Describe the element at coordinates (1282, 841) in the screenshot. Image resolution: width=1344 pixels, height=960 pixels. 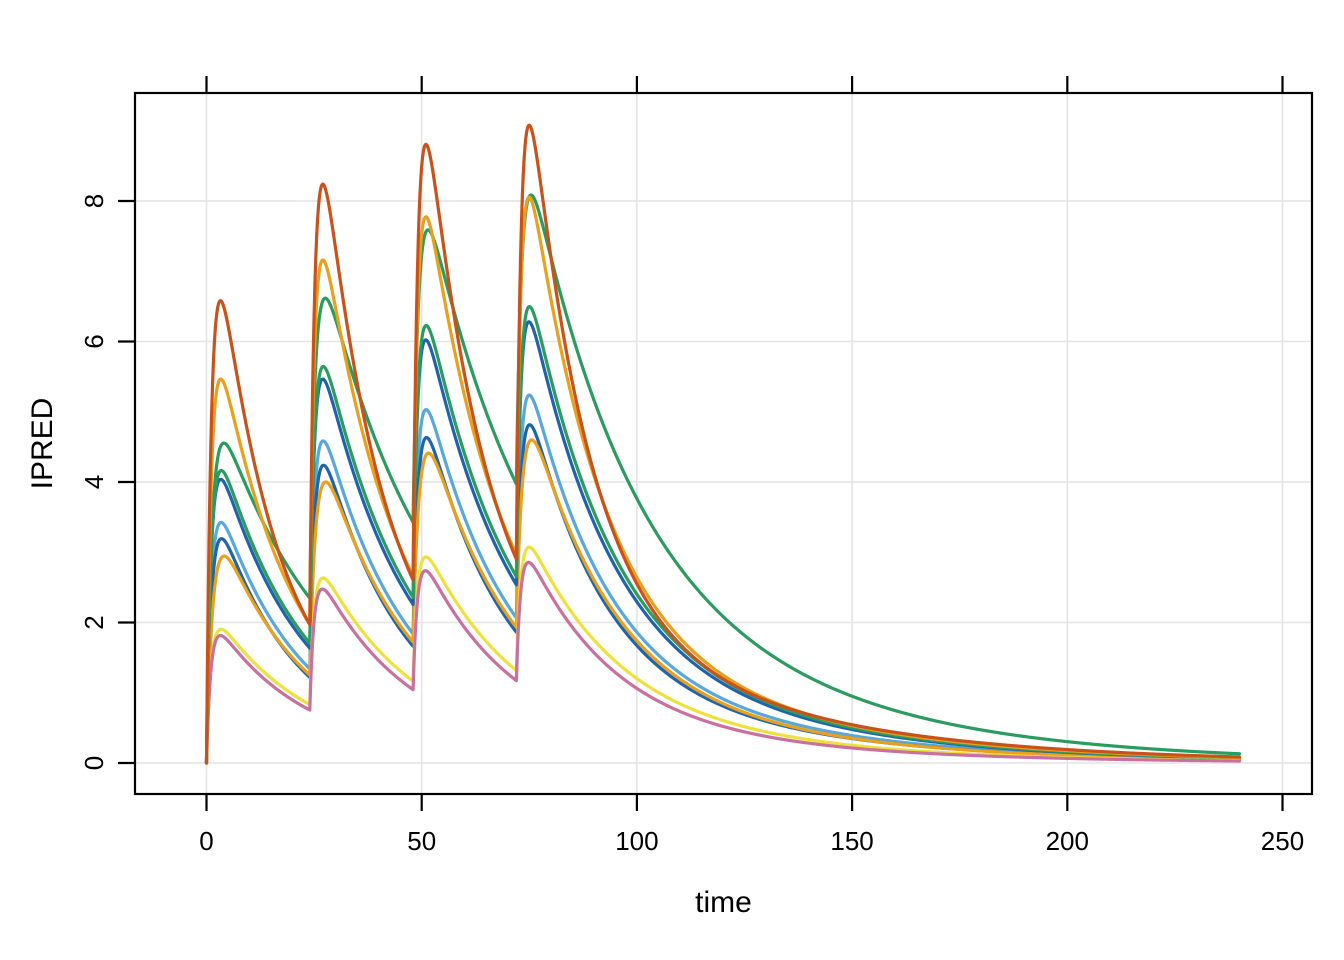
I see `x-tick-label: 250` at that location.